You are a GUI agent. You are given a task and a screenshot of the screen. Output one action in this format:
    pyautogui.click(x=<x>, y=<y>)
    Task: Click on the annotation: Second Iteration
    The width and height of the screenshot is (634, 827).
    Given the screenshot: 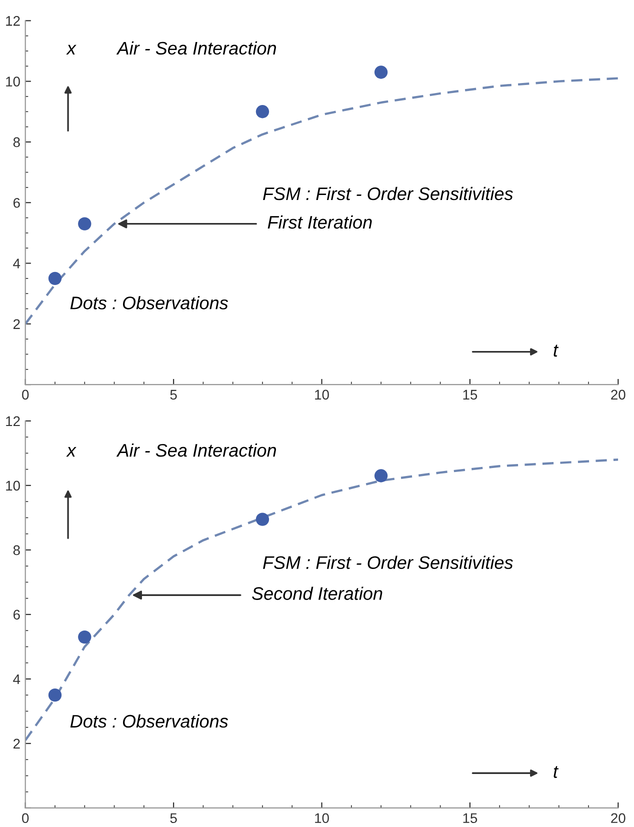 What is the action you would take?
    pyautogui.click(x=317, y=593)
    